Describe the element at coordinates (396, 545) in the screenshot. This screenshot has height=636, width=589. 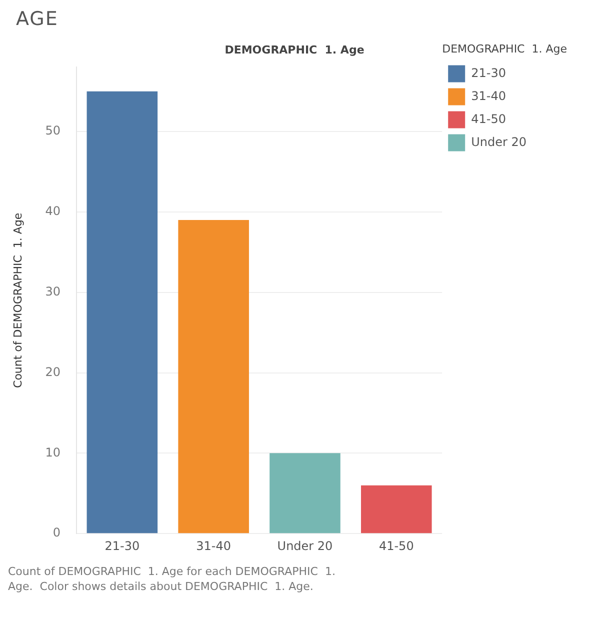
I see `x-tick-label: 41-50` at that location.